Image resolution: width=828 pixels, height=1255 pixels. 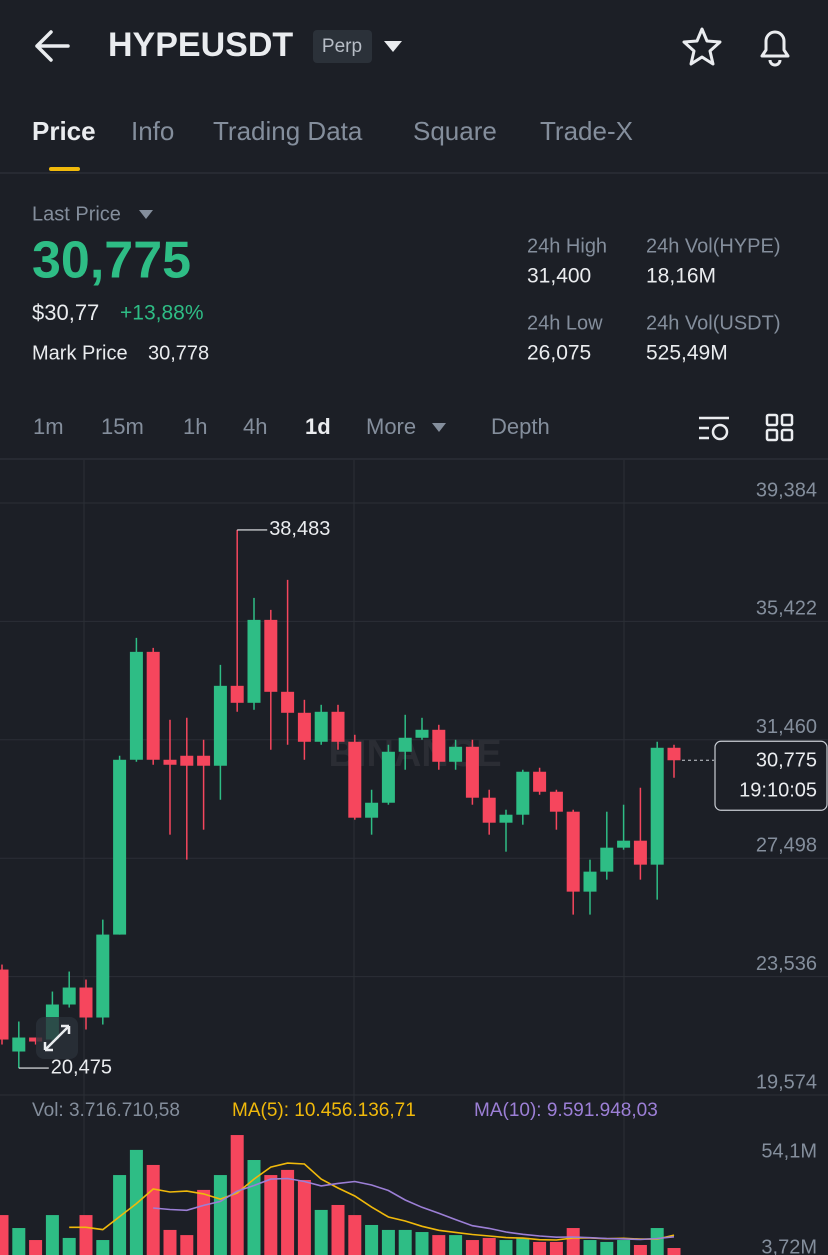 I want to click on interval: 1m, so click(x=48, y=426).